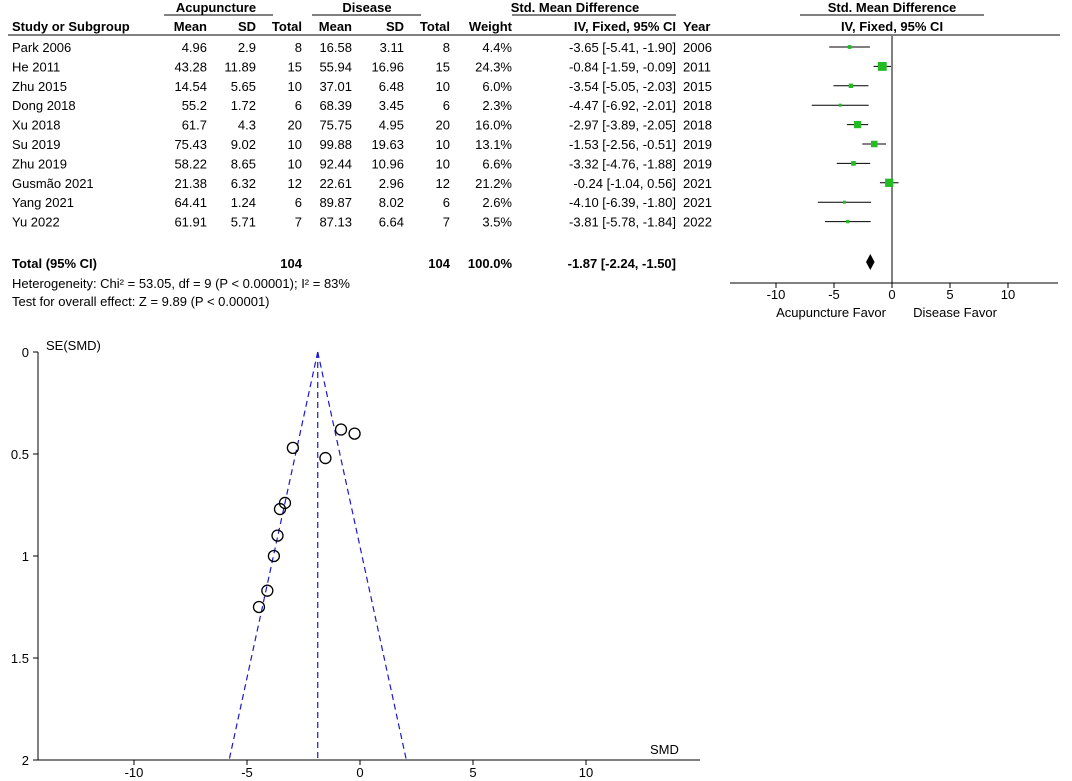 Image resolution: width=1072 pixels, height=781 pixels. I want to click on cell-mean2: 92.44, so click(335, 163).